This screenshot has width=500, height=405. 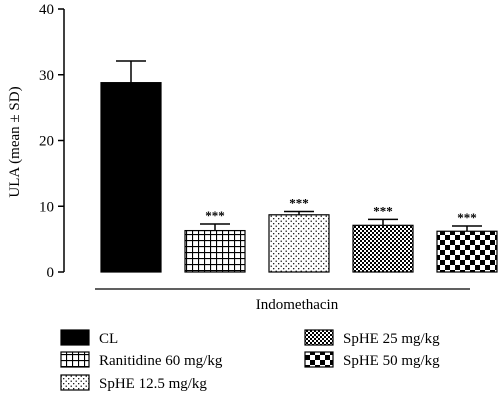 What do you see at coordinates (391, 339) in the screenshot?
I see `legend-label: SpHE 25 mg/kg` at bounding box center [391, 339].